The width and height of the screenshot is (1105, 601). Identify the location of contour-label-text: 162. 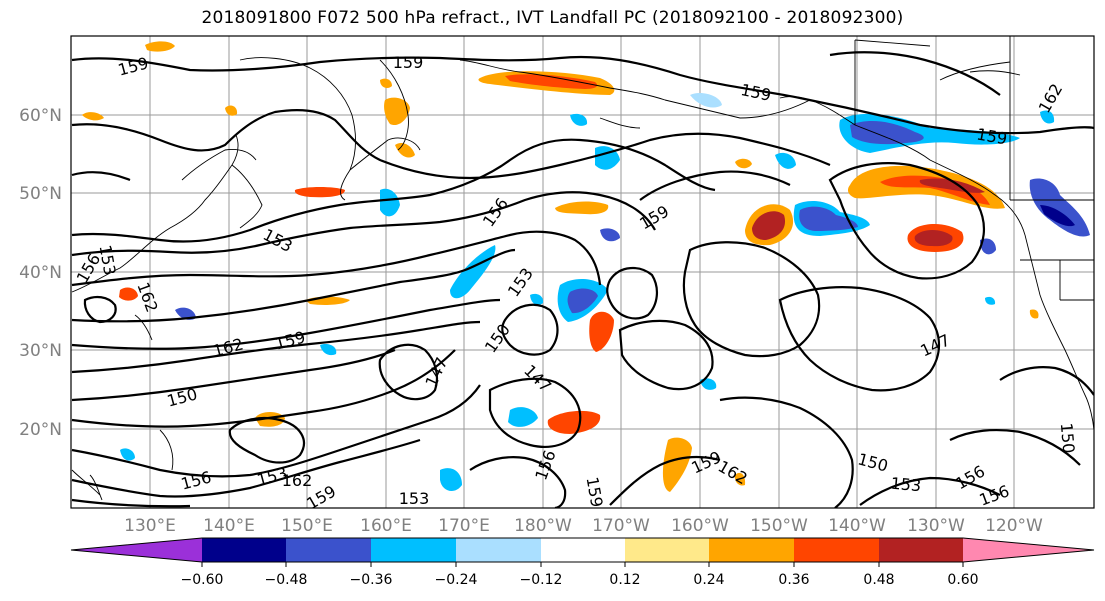
(297, 480).